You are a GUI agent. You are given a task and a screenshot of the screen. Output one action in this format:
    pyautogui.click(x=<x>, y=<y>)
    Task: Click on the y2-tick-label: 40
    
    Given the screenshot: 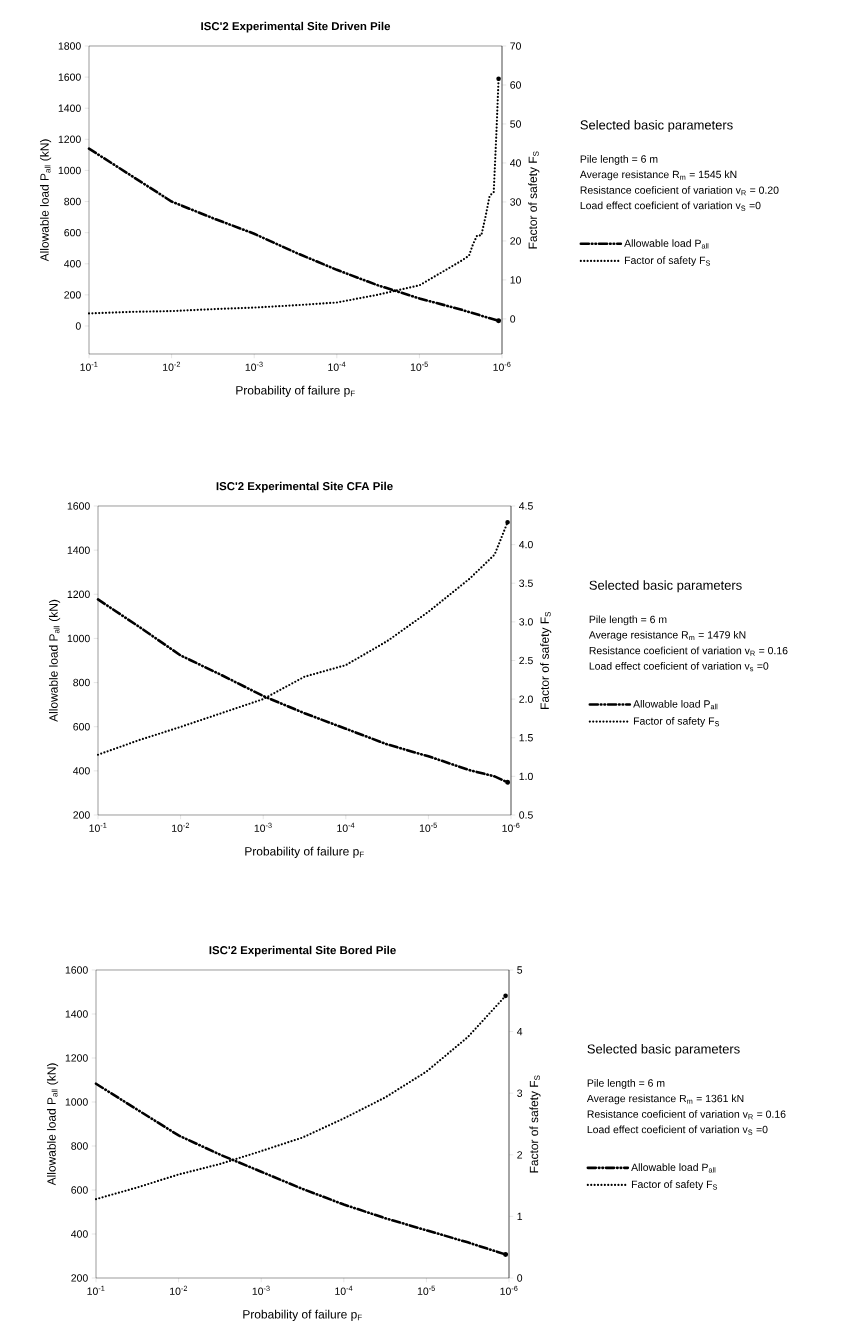 What is the action you would take?
    pyautogui.click(x=515, y=163)
    